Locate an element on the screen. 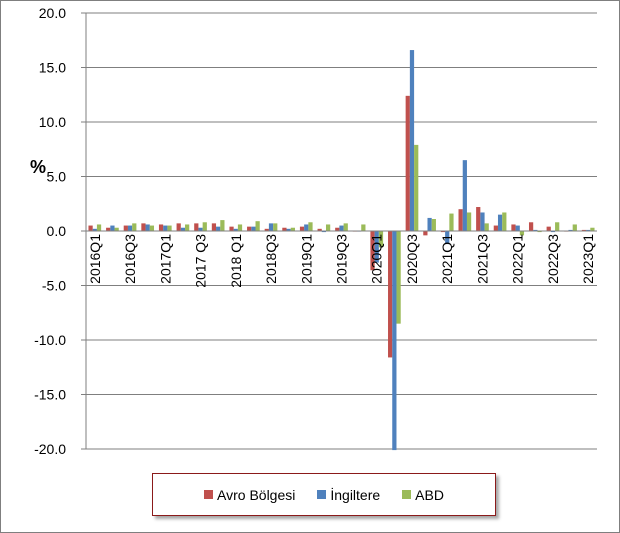  x-tick-label: 2023Q1 is located at coordinates (588, 259).